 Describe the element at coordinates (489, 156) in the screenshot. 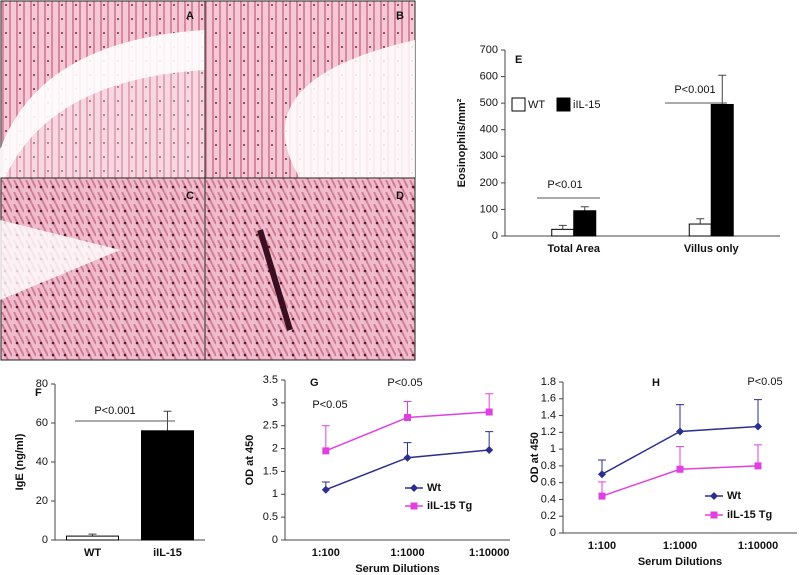

I see `y-tick-label: 300` at that location.